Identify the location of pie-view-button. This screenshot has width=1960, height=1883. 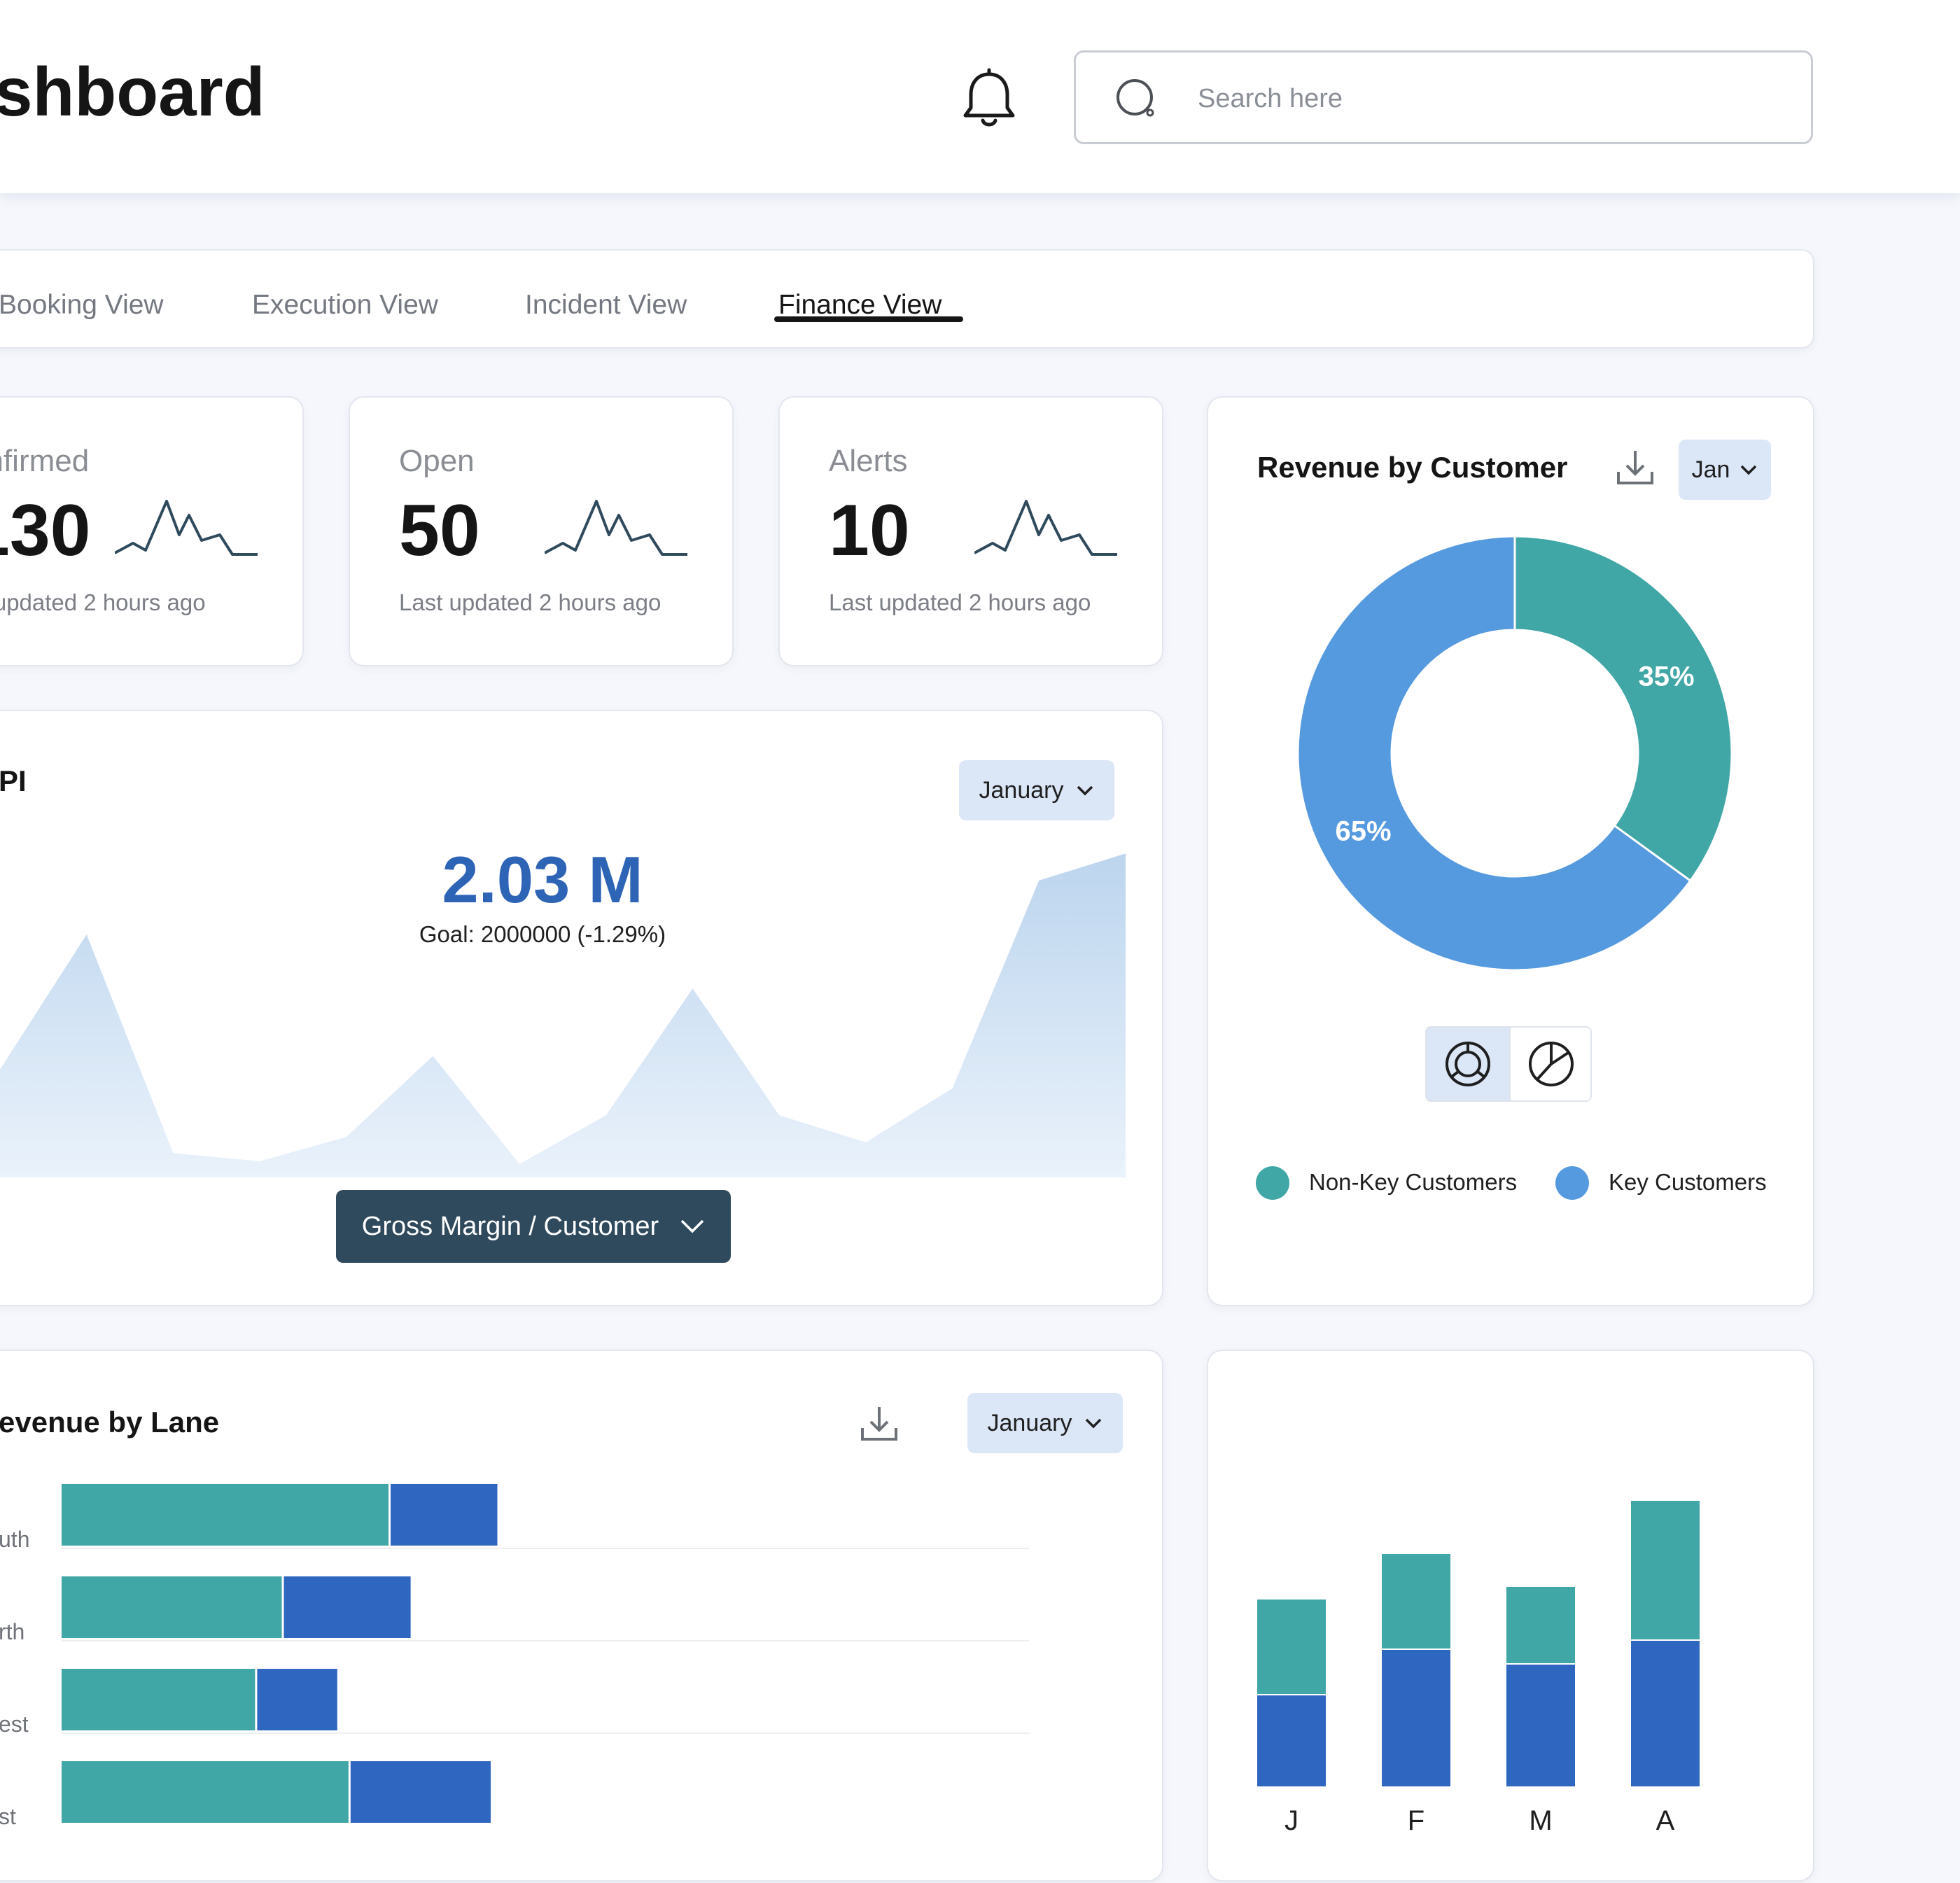
(1549, 1064).